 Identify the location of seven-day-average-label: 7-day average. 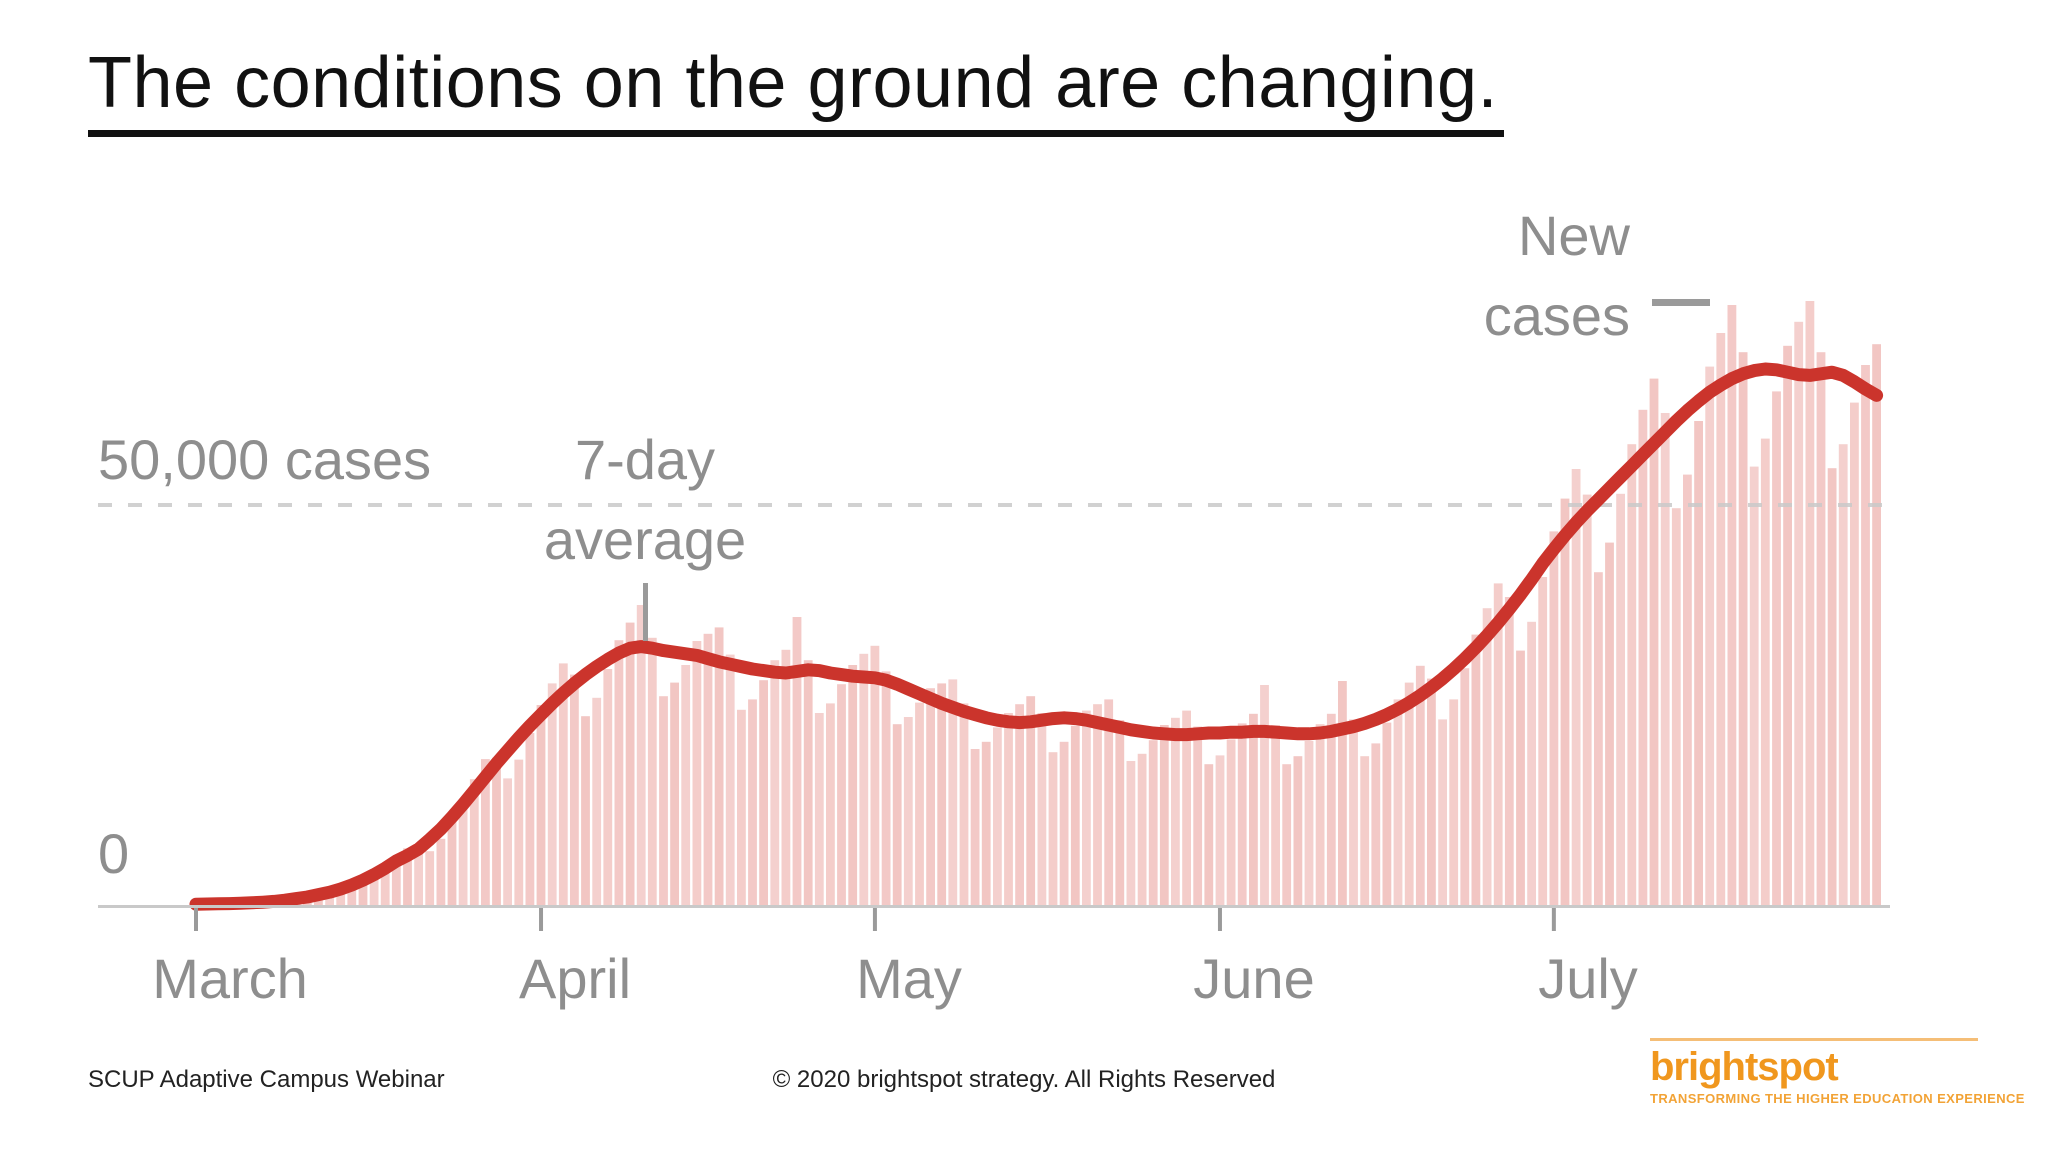
(645, 499).